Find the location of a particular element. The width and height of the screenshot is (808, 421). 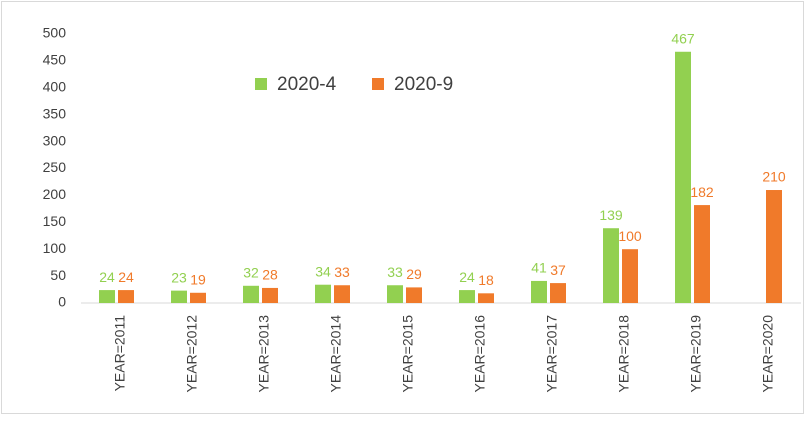

data-label: 28 is located at coordinates (270, 275).